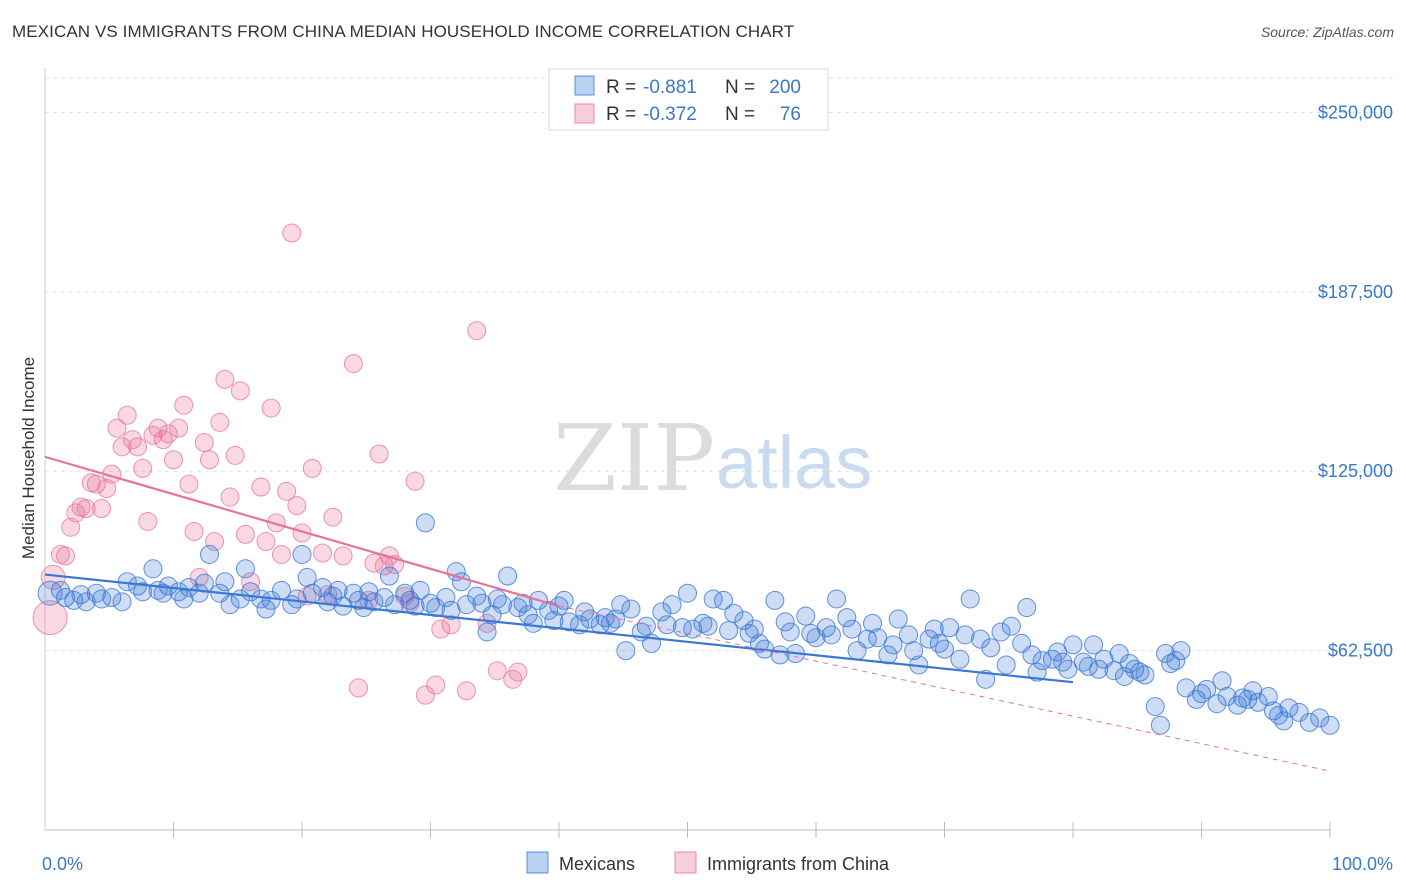 The width and height of the screenshot is (1406, 892). What do you see at coordinates (537, 862) in the screenshot?
I see `bottom-legend-swatch-mexicans` at bounding box center [537, 862].